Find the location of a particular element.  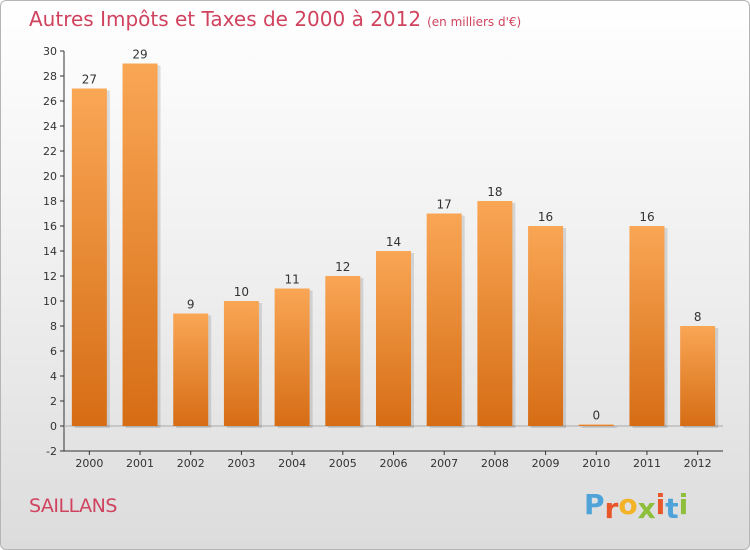

x-tick-label: 2006 is located at coordinates (394, 463).